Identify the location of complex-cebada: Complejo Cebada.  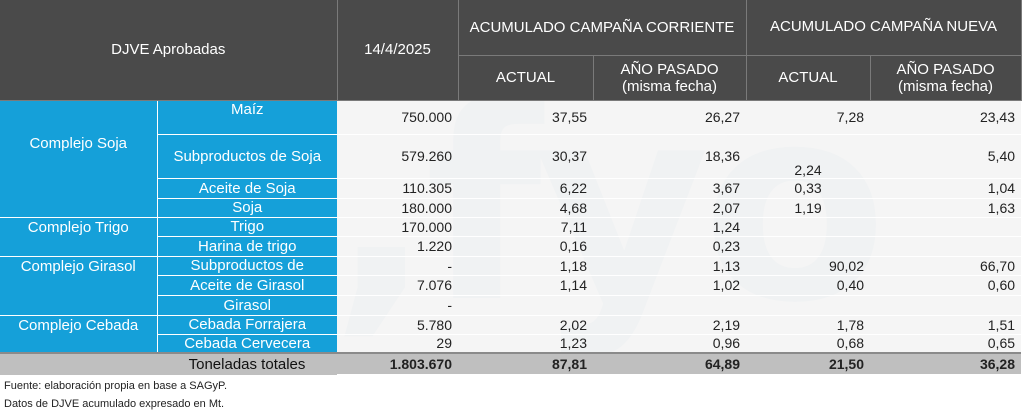
(79, 333).